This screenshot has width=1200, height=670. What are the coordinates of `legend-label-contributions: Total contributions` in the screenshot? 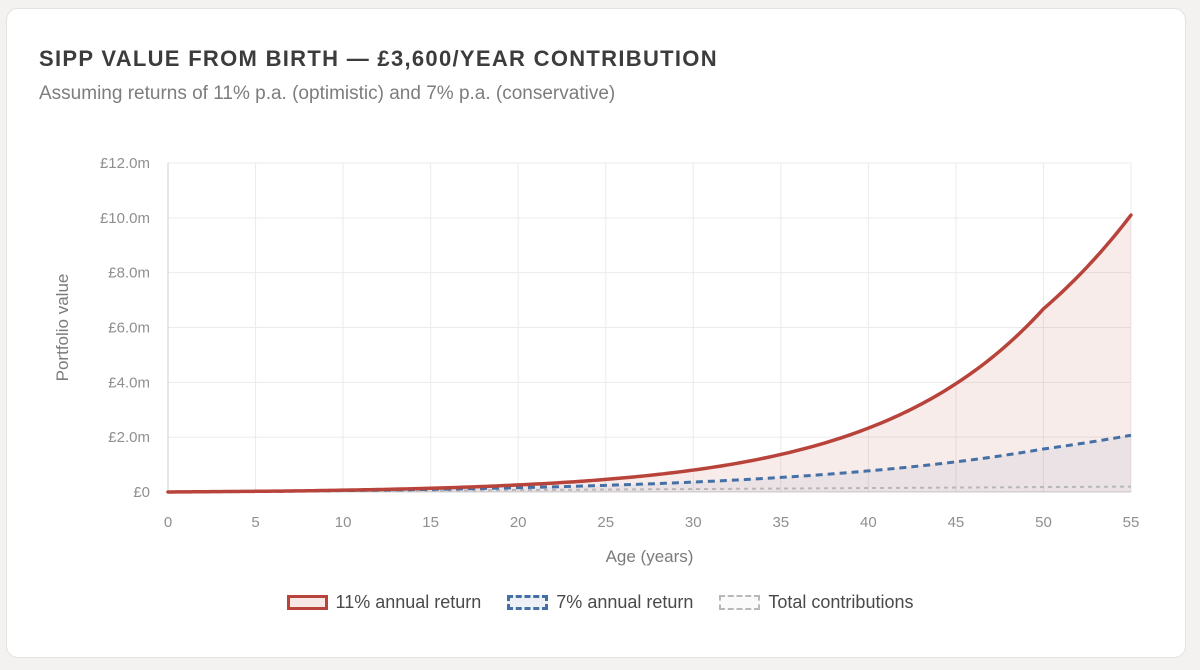 It's located at (841, 602).